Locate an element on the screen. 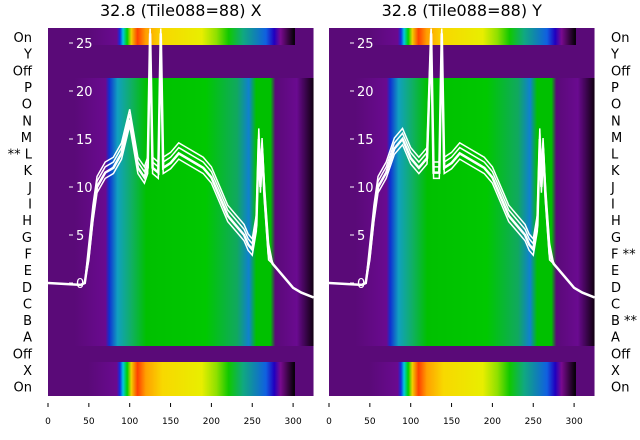 This screenshot has height=440, width=640. panel-title: 32.8 (Tile088=88) Y is located at coordinates (462, 10).